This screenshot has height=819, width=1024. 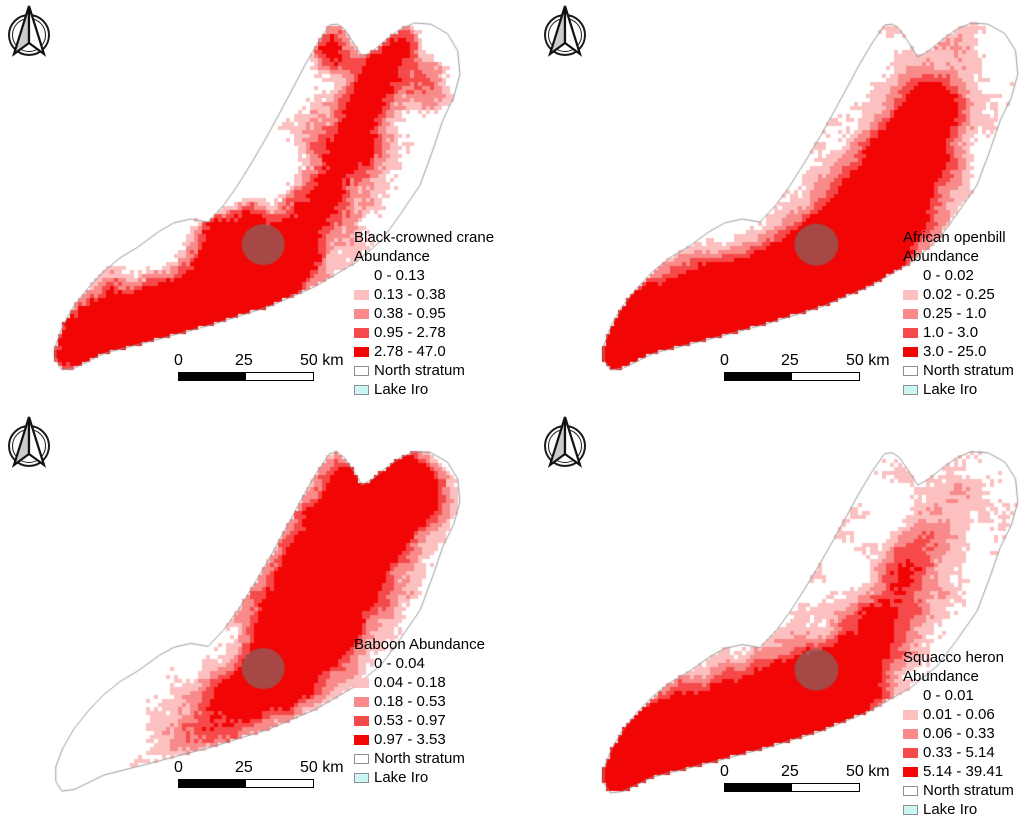 I want to click on legend-class-3-label: 0.53 - 0.97, so click(x=410, y=720).